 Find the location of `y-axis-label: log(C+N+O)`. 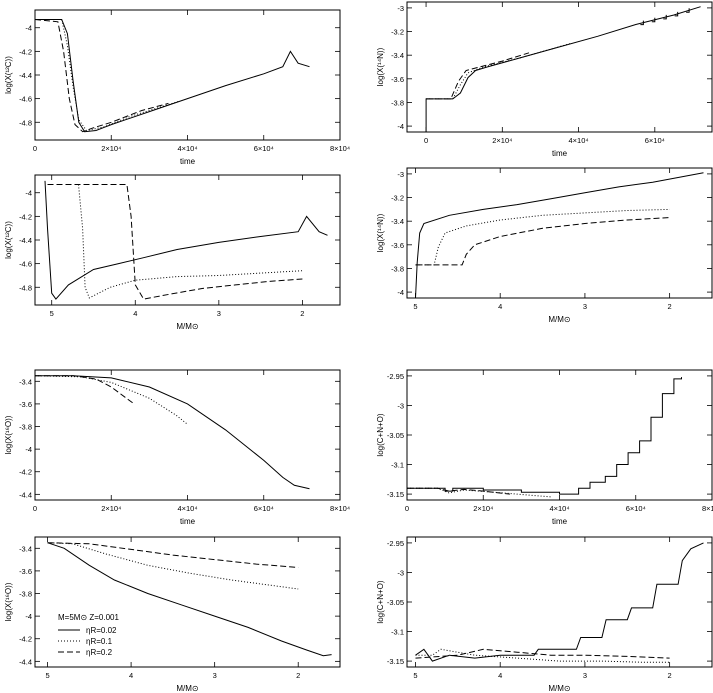

y-axis-label: log(C+N+O) is located at coordinates (380, 434).